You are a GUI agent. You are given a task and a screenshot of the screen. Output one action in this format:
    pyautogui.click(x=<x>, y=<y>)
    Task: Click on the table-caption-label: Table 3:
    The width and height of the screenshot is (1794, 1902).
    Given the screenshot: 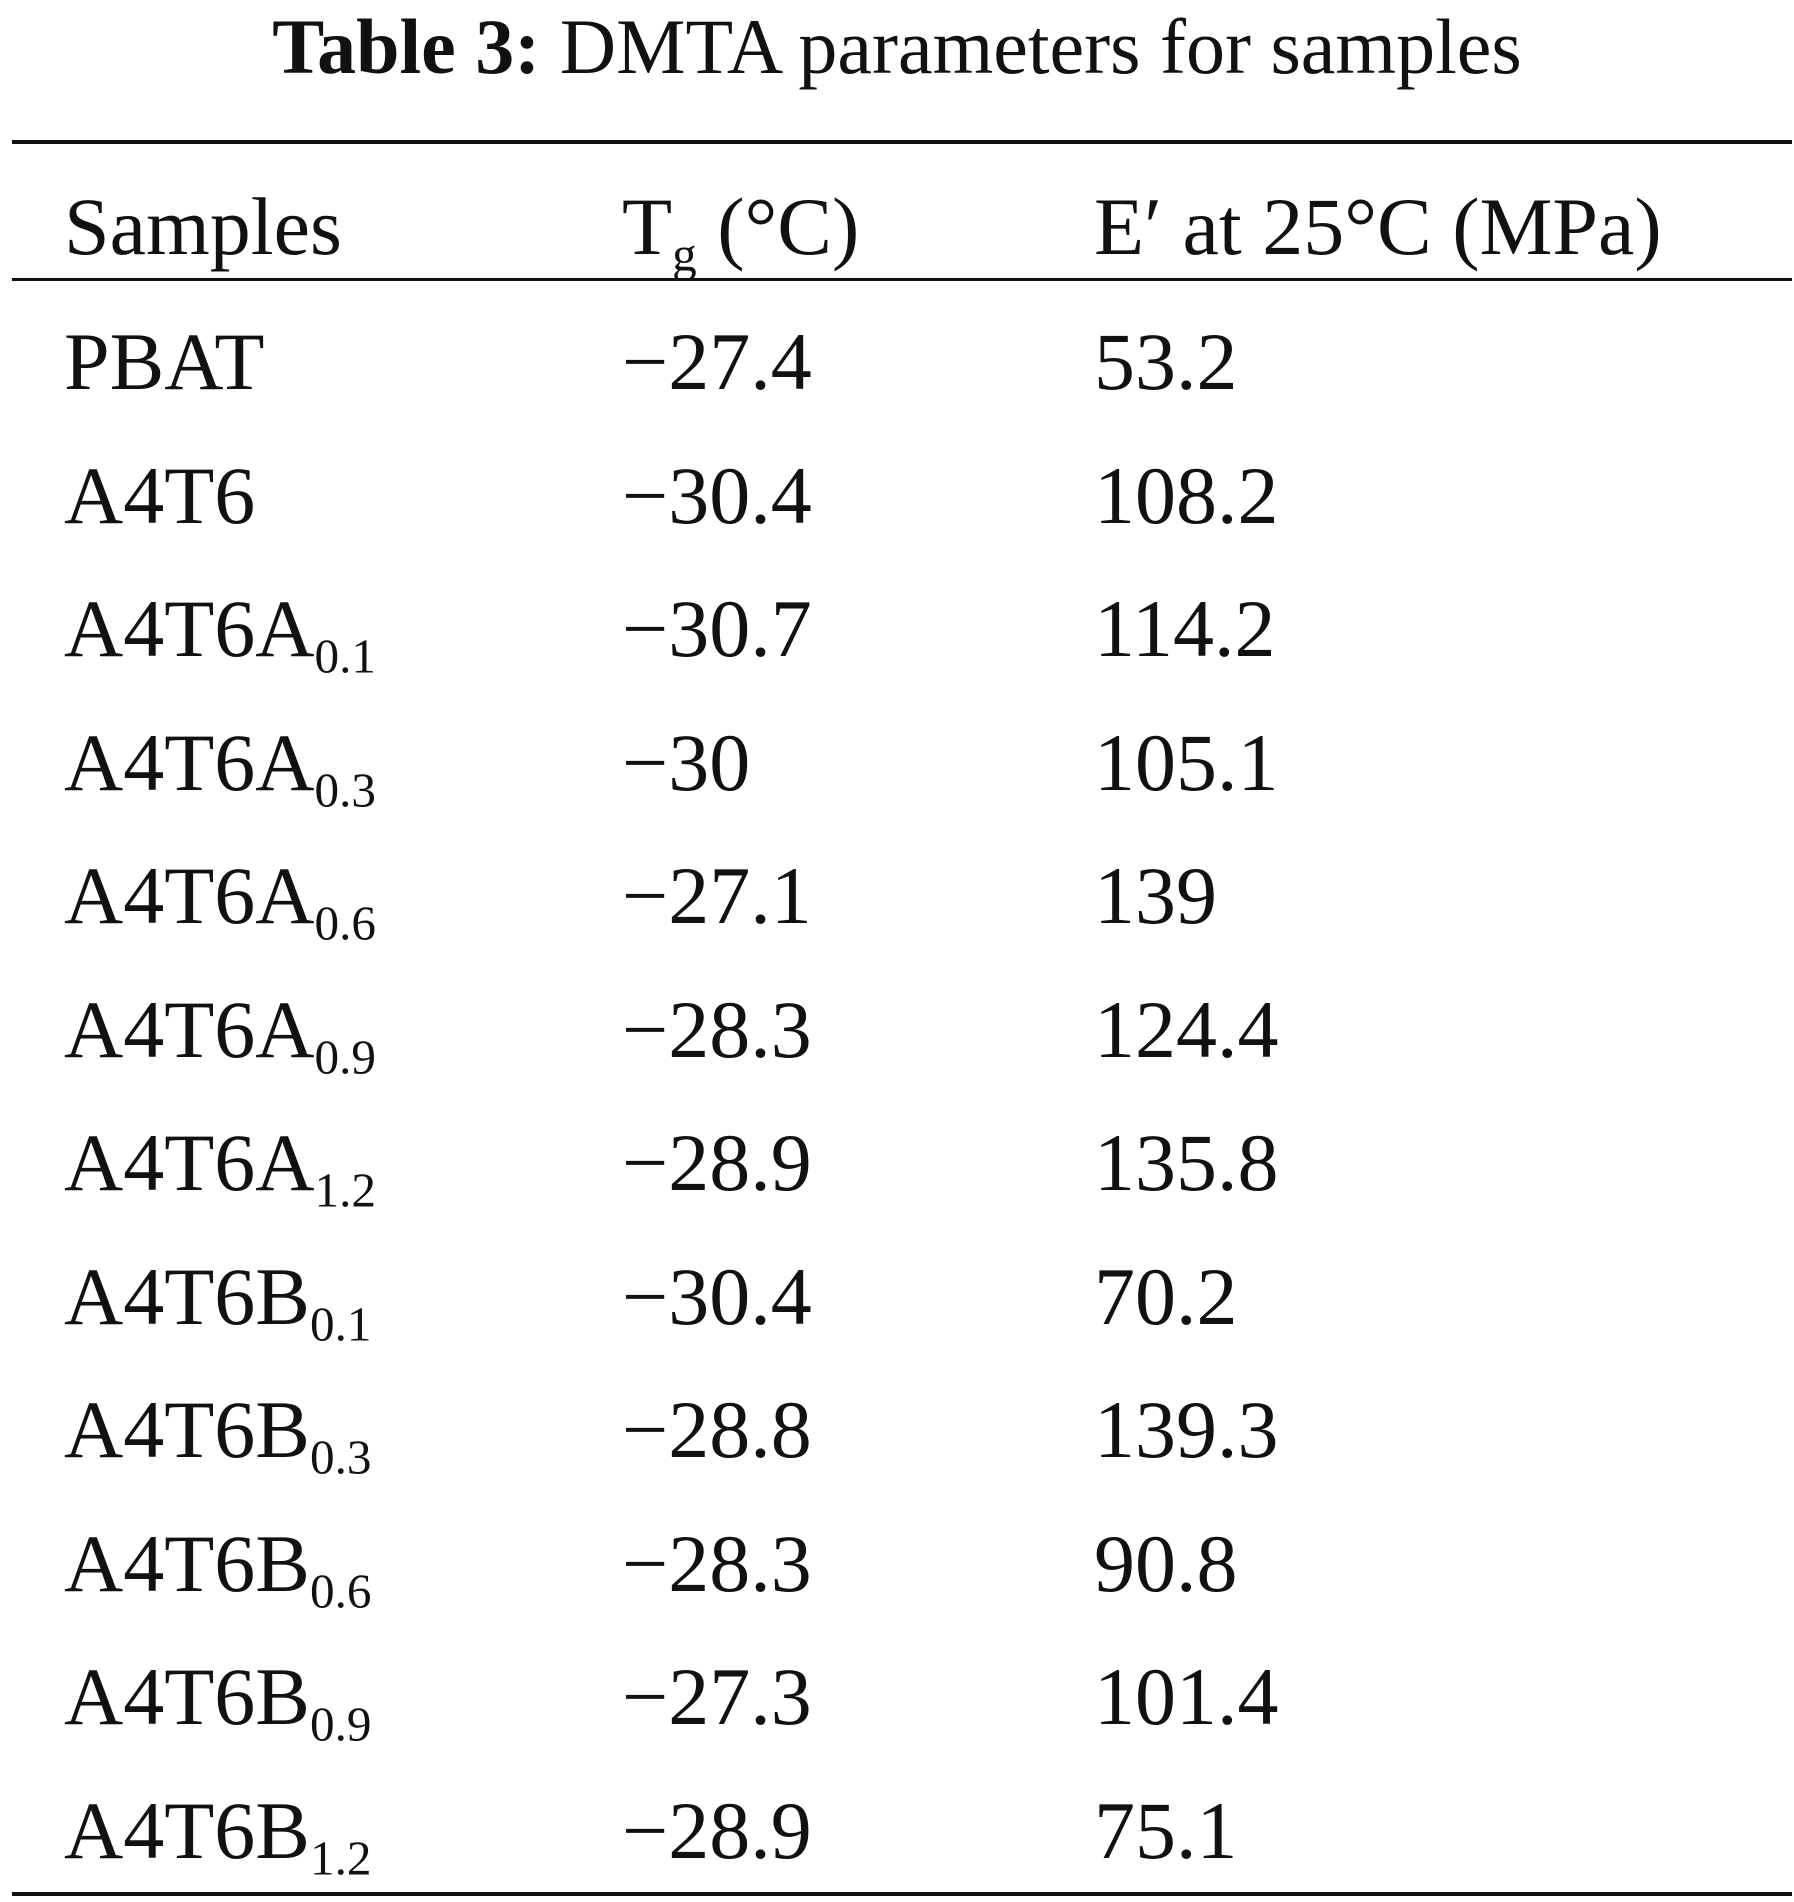 What is the action you would take?
    pyautogui.click(x=406, y=46)
    